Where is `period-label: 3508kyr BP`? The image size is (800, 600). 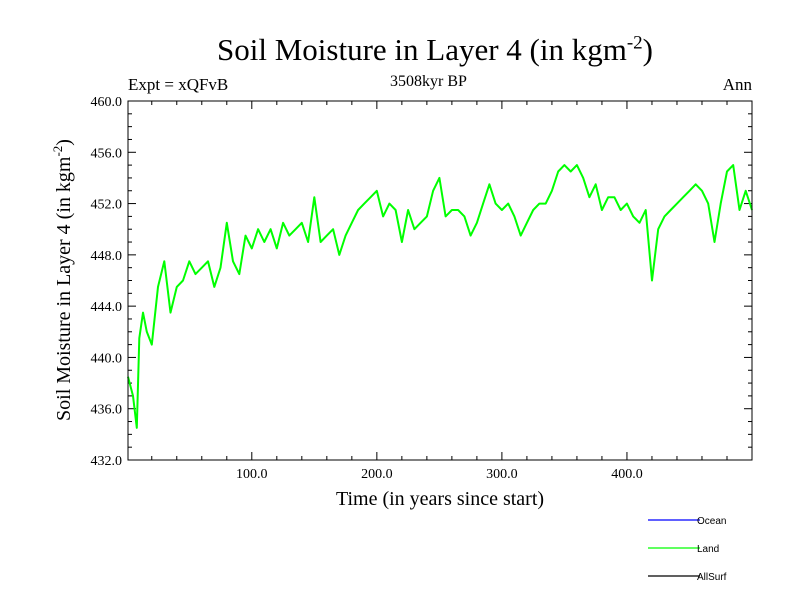
period-label: 3508kyr BP is located at coordinates (428, 81).